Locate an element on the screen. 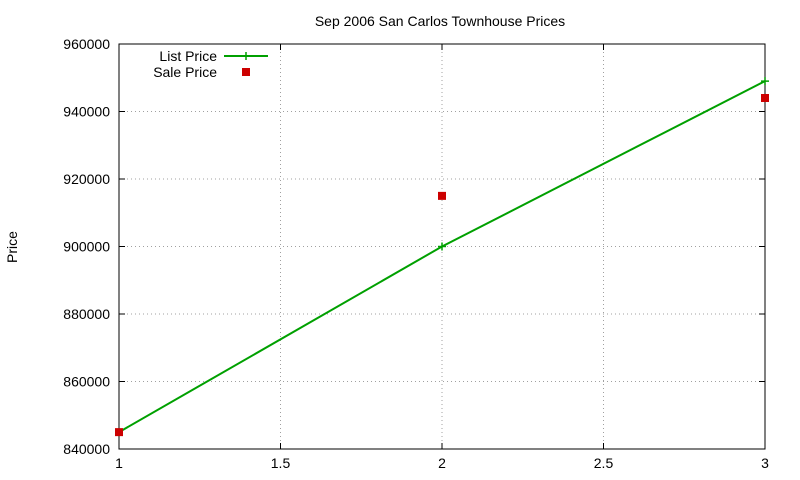  y-tick-label: 900000 is located at coordinates (86, 247).